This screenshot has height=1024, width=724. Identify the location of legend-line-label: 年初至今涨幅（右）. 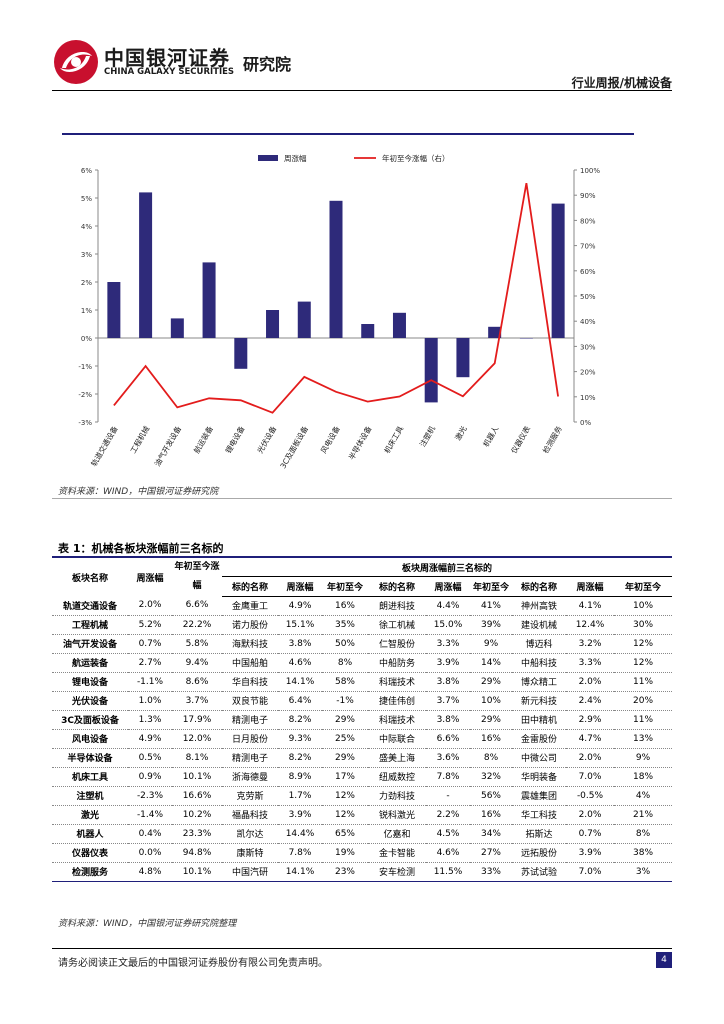
(416, 158).